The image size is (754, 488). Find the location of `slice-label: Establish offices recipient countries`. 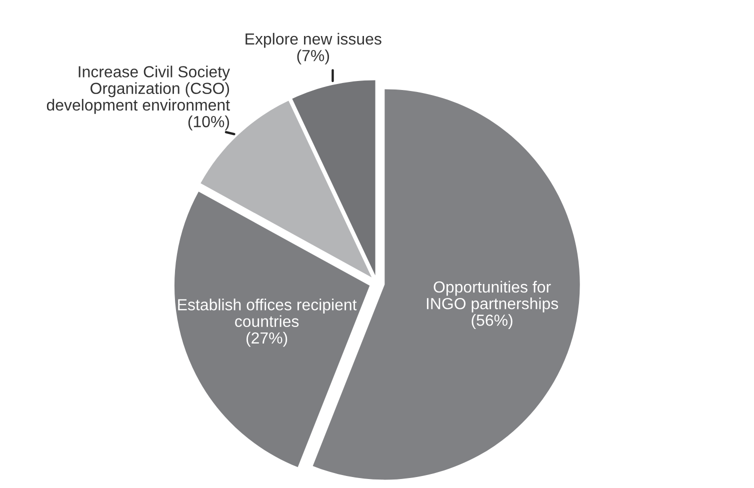

slice-label: Establish offices recipient countries is located at coordinates (267, 312).